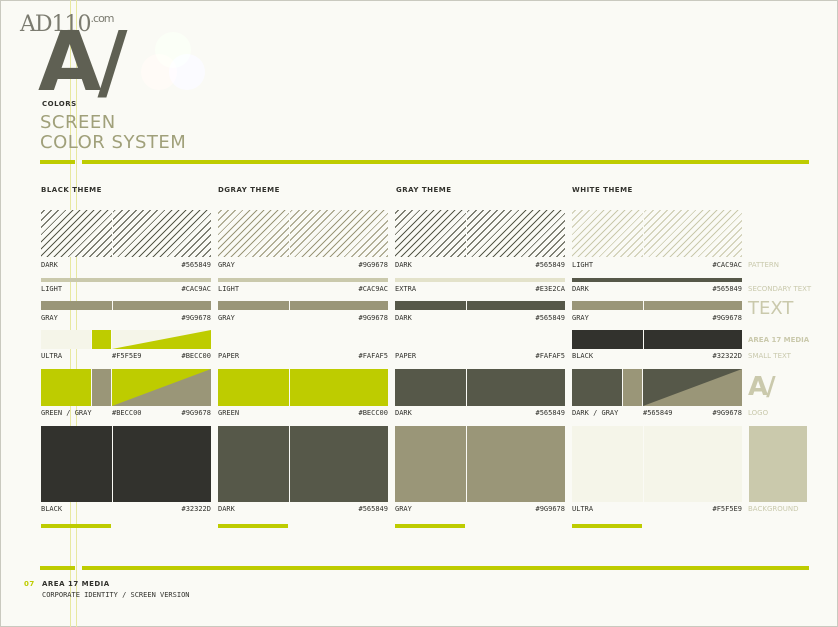 Image resolution: width=838 pixels, height=627 pixels. What do you see at coordinates (773, 509) in the screenshot?
I see `legend-background: BACKGROUND` at bounding box center [773, 509].